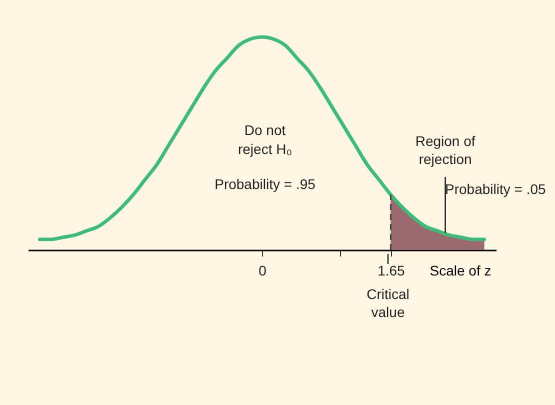 The height and width of the screenshot is (405, 555). Describe the element at coordinates (392, 270) in the screenshot. I see `x-tick-label: 1.65` at that location.